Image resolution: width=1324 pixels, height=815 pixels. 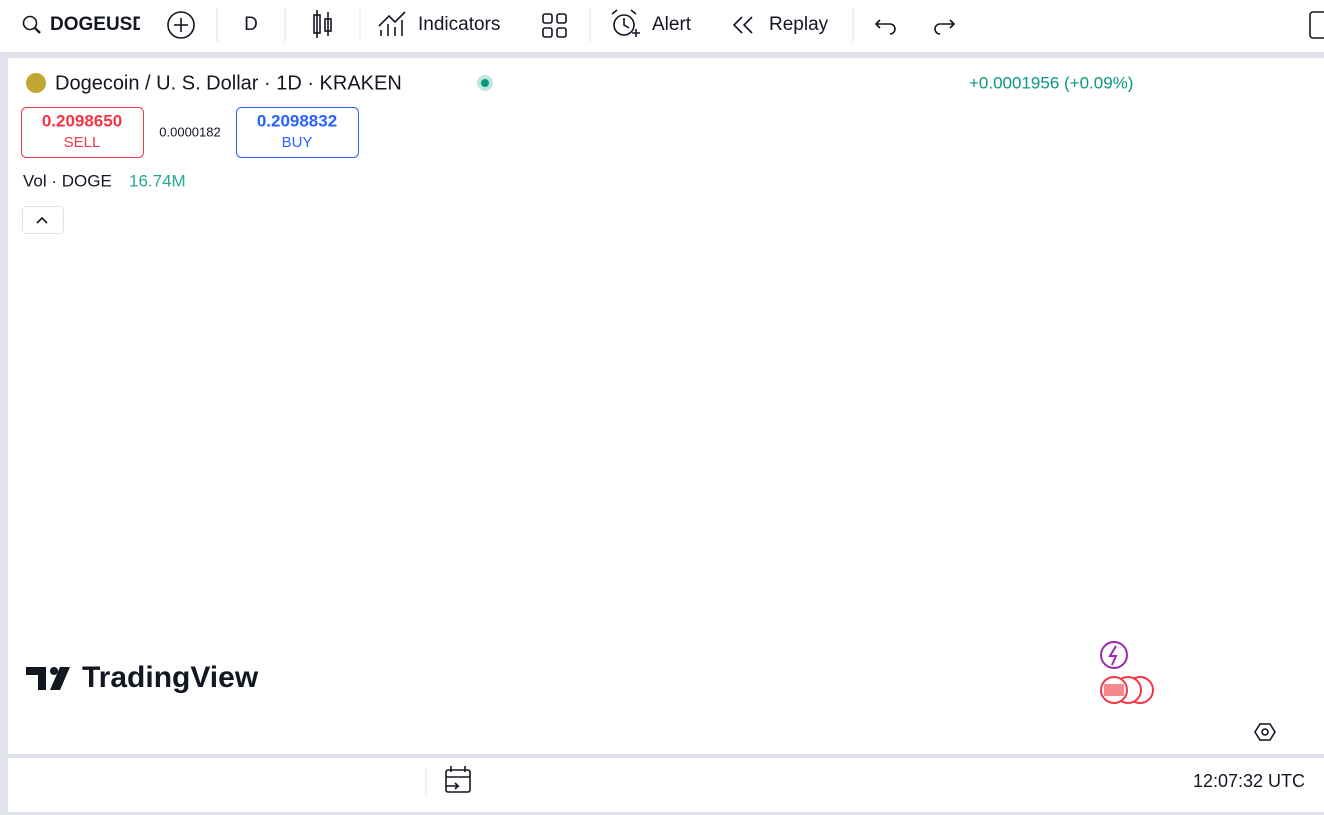 What do you see at coordinates (181, 25) in the screenshot?
I see `add-symbol` at bounding box center [181, 25].